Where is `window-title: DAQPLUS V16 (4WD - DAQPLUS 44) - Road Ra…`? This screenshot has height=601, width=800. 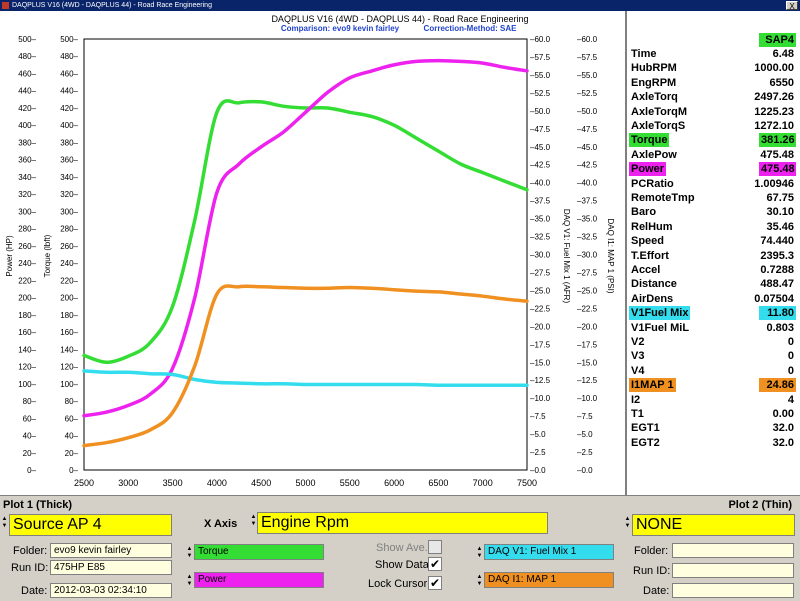
window-title: DAQPLUS V16 (4WD - DAQPLUS 44) - Road Ra… is located at coordinates (112, 5).